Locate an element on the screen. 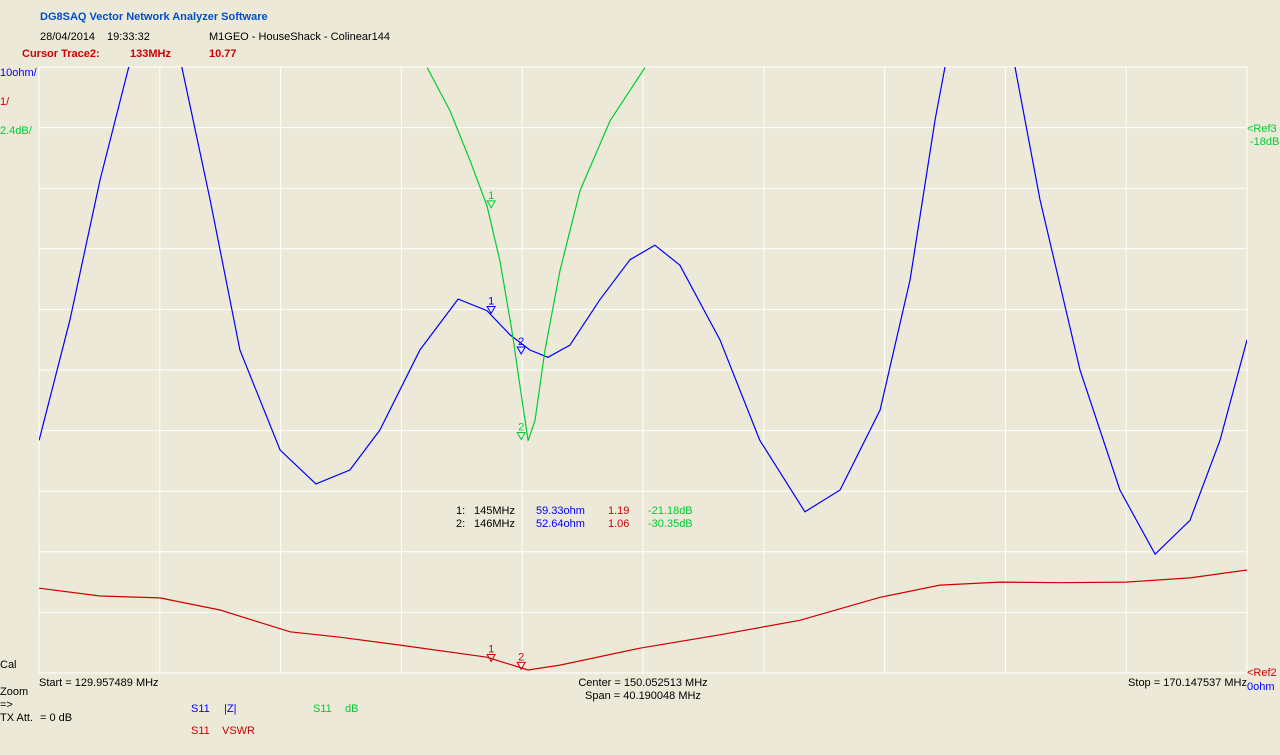  legend-quantity: |Z| is located at coordinates (230, 709).